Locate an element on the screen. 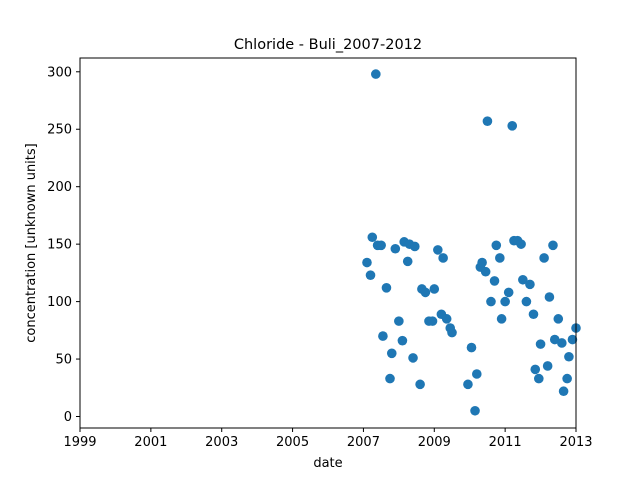  x-tick-label: 2001 is located at coordinates (150, 442).